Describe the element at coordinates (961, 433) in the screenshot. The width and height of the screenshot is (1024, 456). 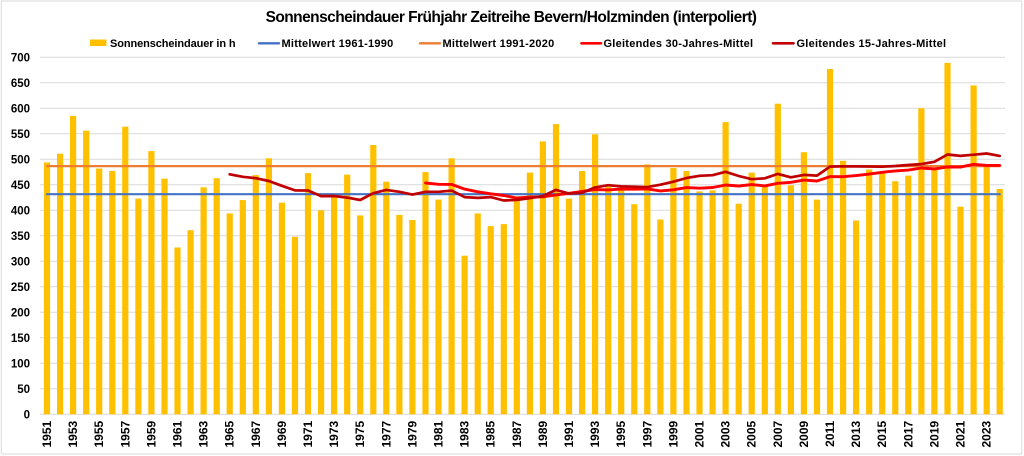
I see `svg-text: 2021` at that location.